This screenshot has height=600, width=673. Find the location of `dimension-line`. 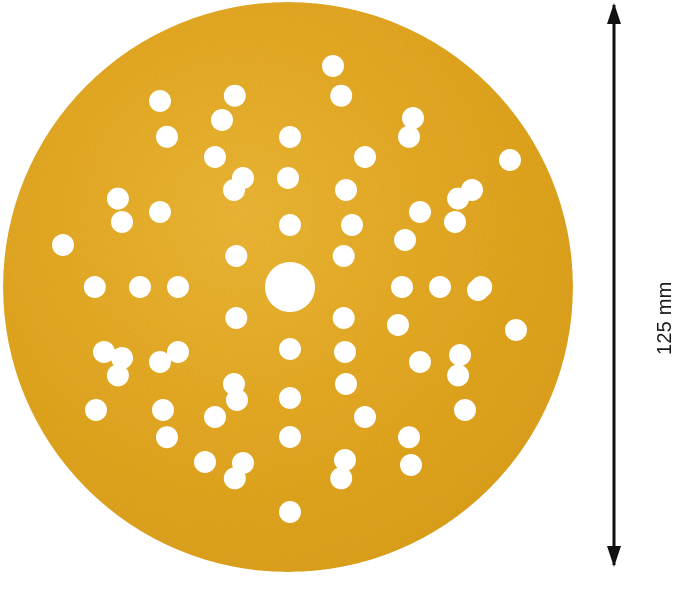

dimension-line is located at coordinates (614, 285).